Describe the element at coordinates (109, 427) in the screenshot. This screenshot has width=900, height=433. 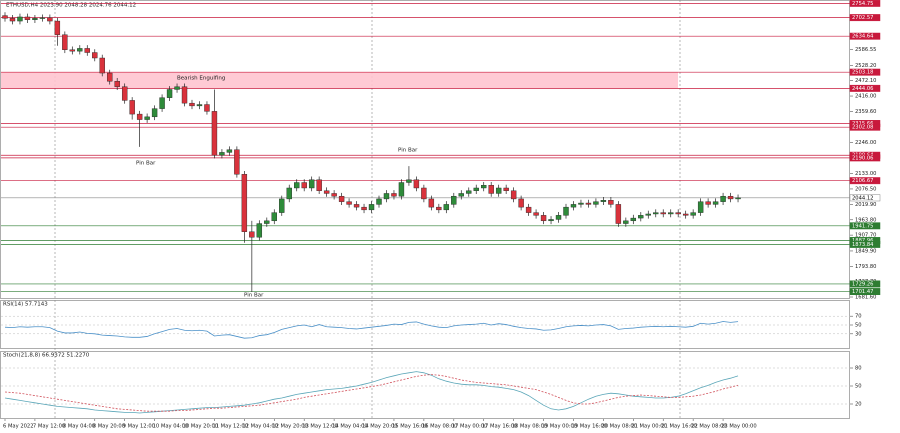
I see `x-tick-label: 8 May 20:00` at that location.